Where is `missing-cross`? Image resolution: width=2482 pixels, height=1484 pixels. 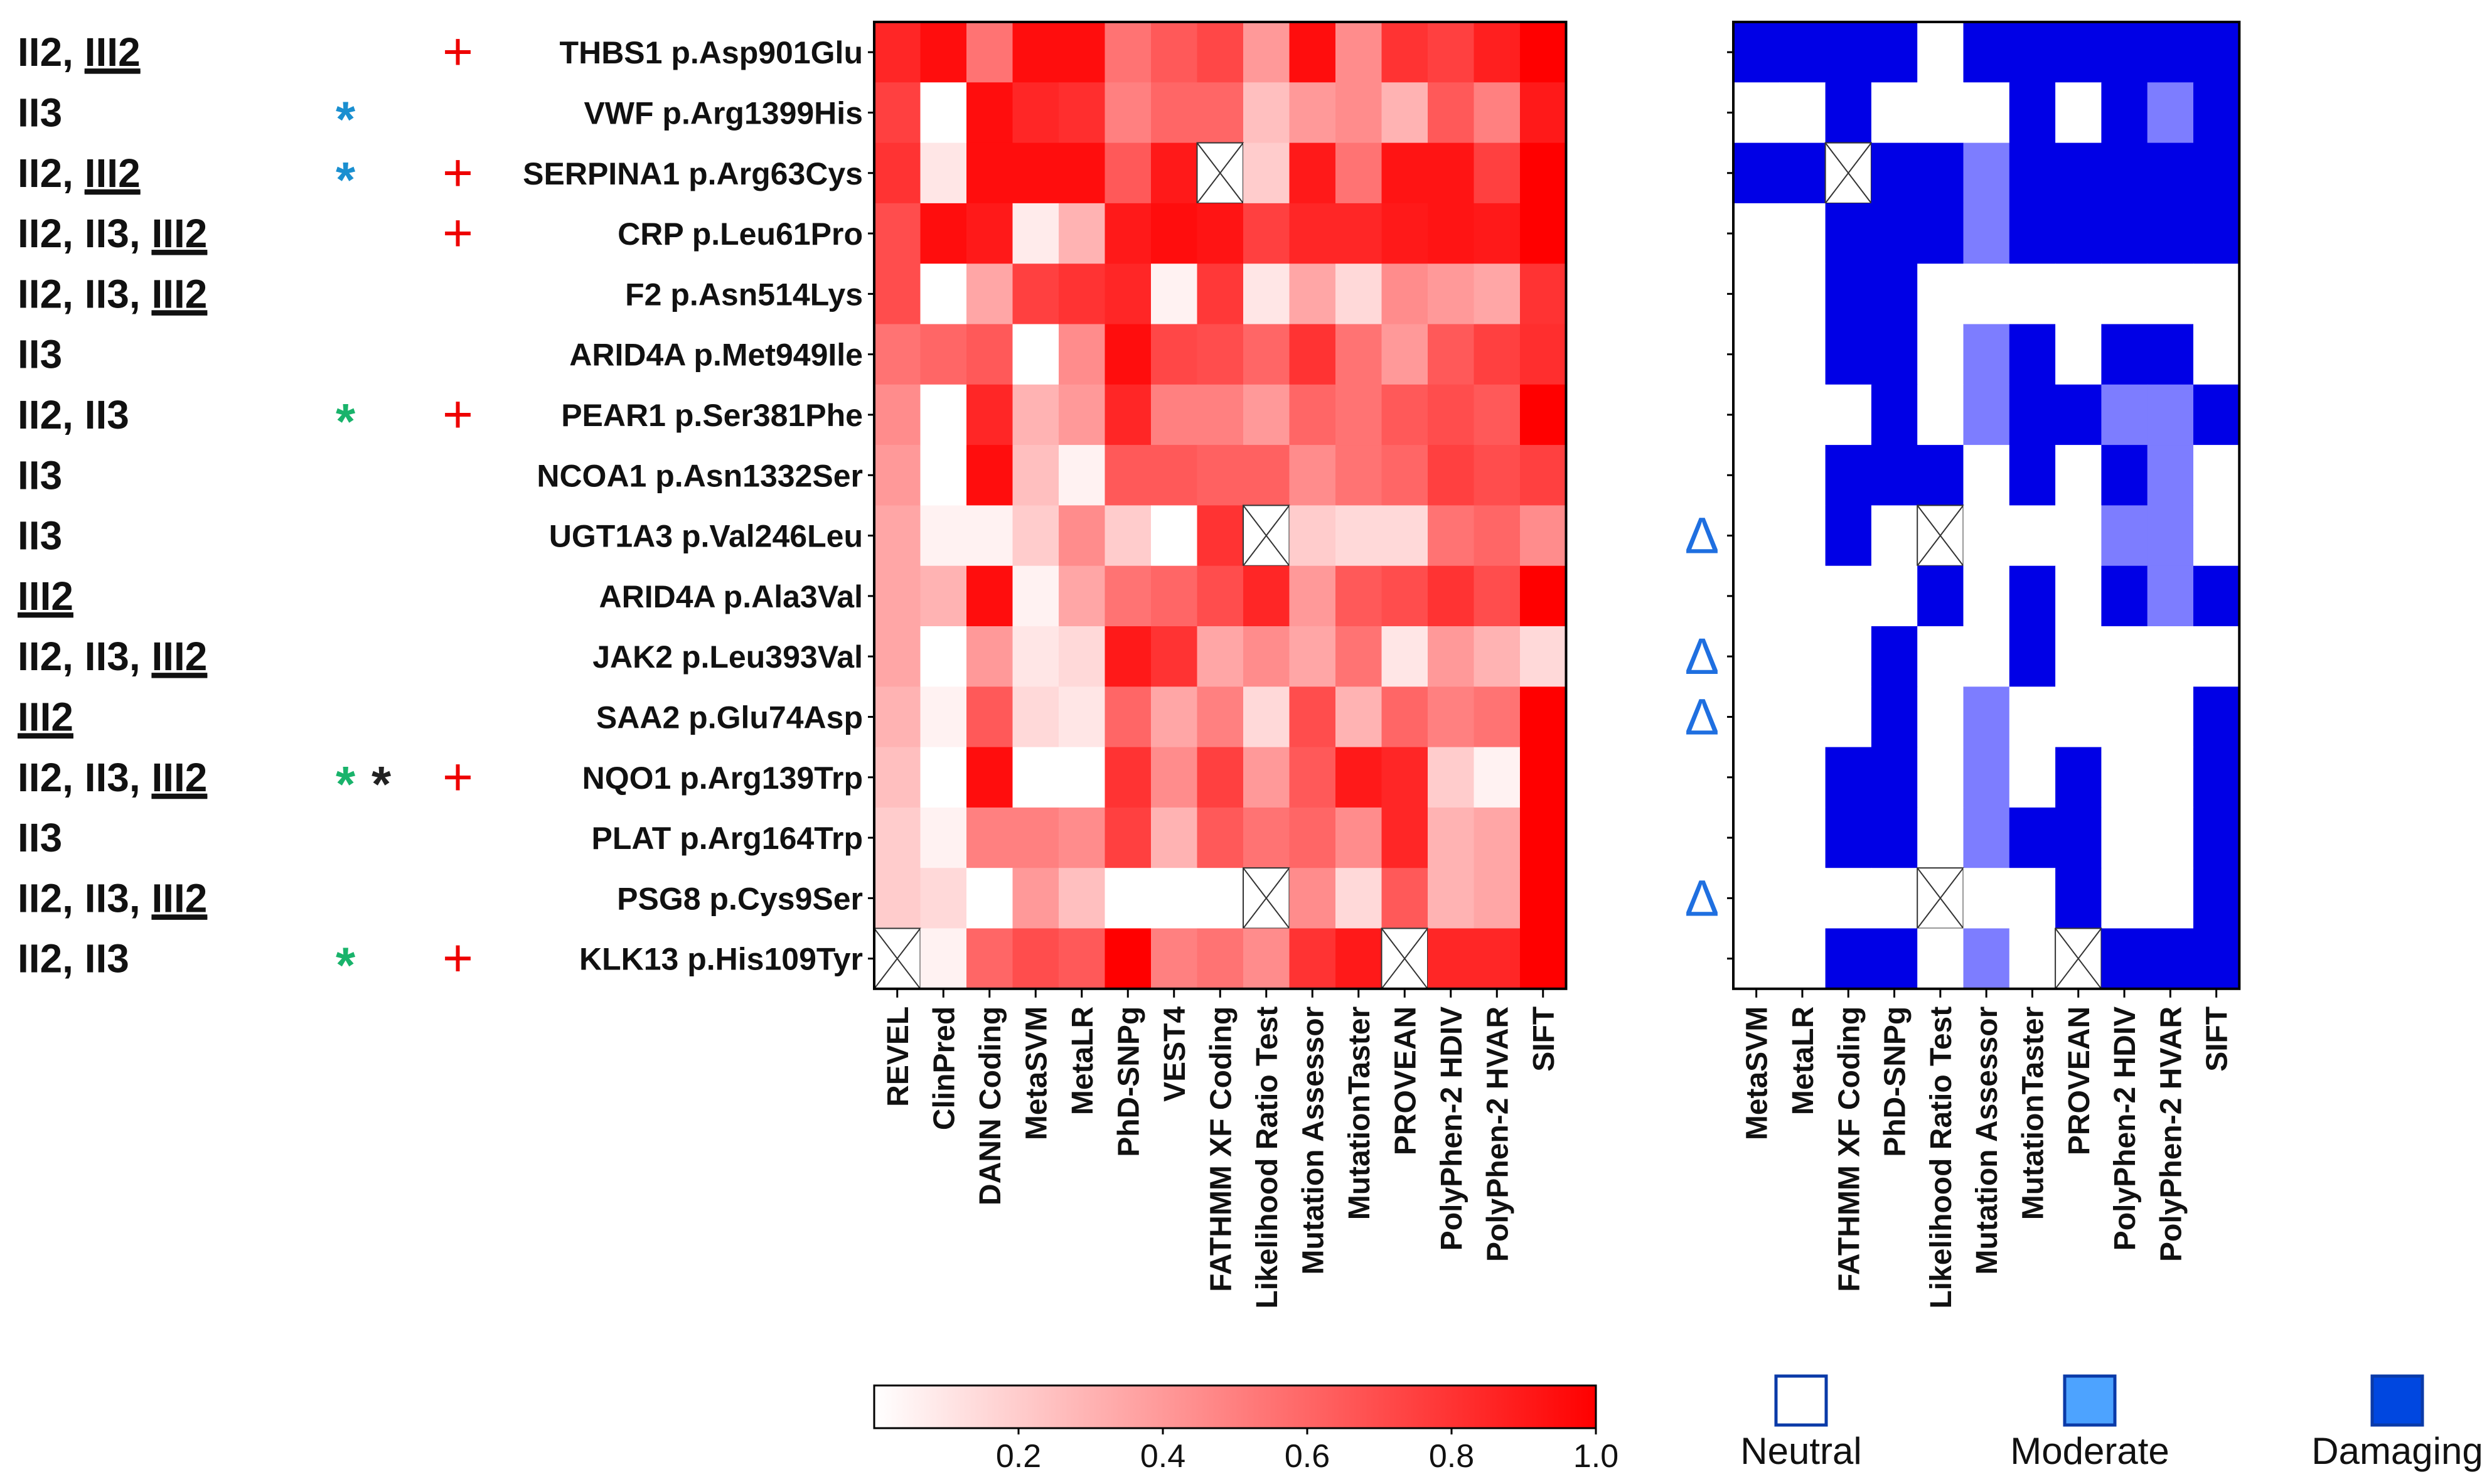 missing-cross is located at coordinates (1848, 173).